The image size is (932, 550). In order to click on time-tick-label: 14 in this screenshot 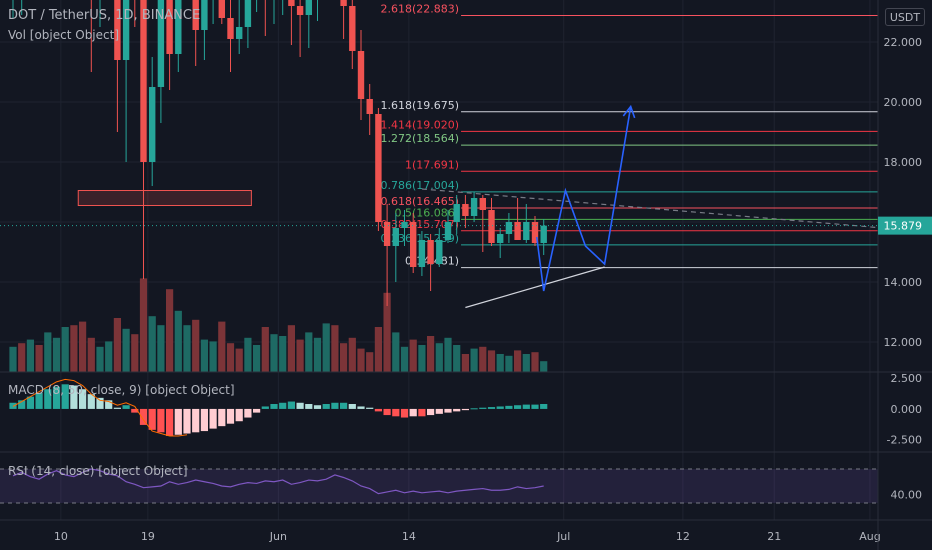, I will do `click(409, 536)`.